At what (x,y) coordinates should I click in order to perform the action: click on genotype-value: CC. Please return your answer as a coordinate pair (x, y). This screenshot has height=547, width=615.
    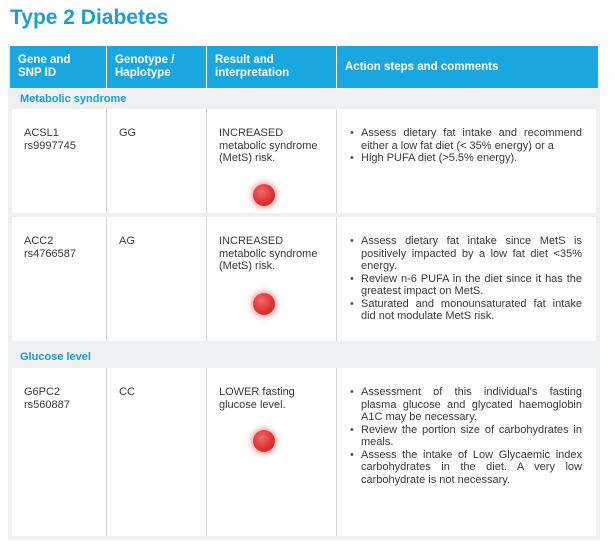
    Looking at the image, I should click on (127, 392).